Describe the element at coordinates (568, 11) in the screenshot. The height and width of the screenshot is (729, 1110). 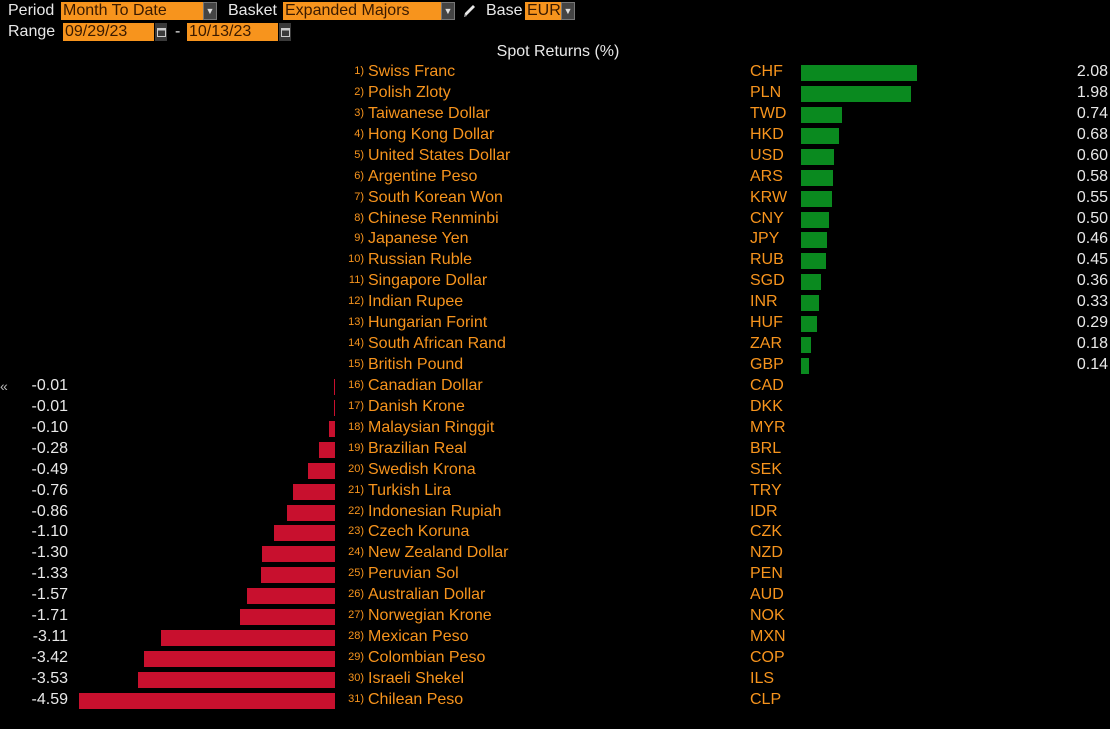
I see `base-dropdown-button: ▼` at that location.